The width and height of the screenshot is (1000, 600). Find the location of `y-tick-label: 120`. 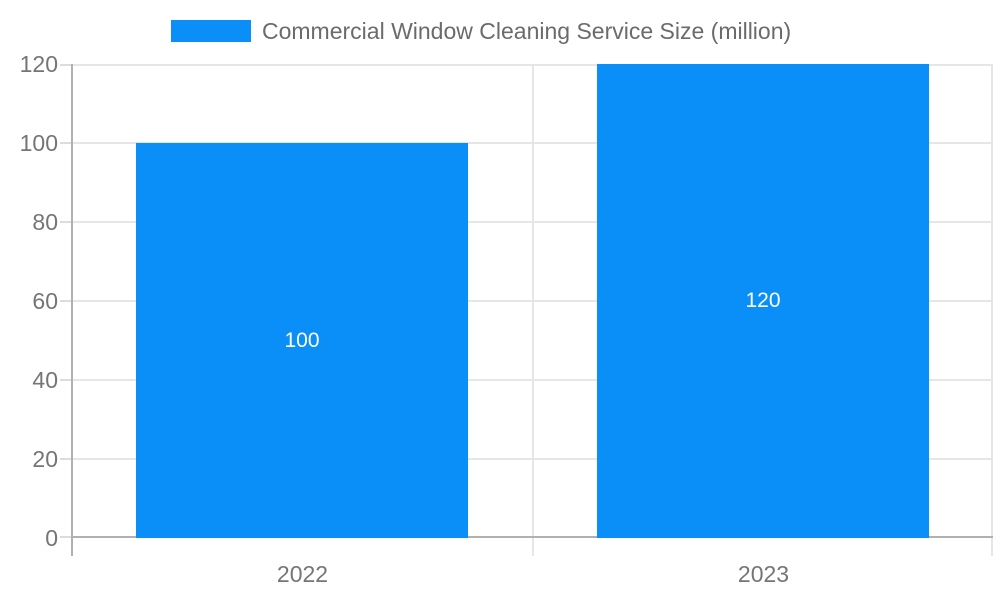

y-tick-label: 120 is located at coordinates (38, 64).